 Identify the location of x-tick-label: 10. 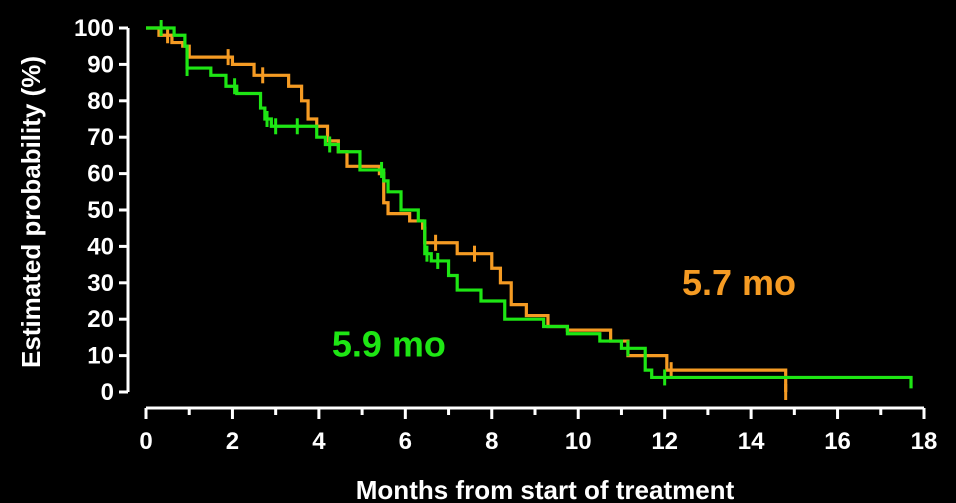
(578, 441).